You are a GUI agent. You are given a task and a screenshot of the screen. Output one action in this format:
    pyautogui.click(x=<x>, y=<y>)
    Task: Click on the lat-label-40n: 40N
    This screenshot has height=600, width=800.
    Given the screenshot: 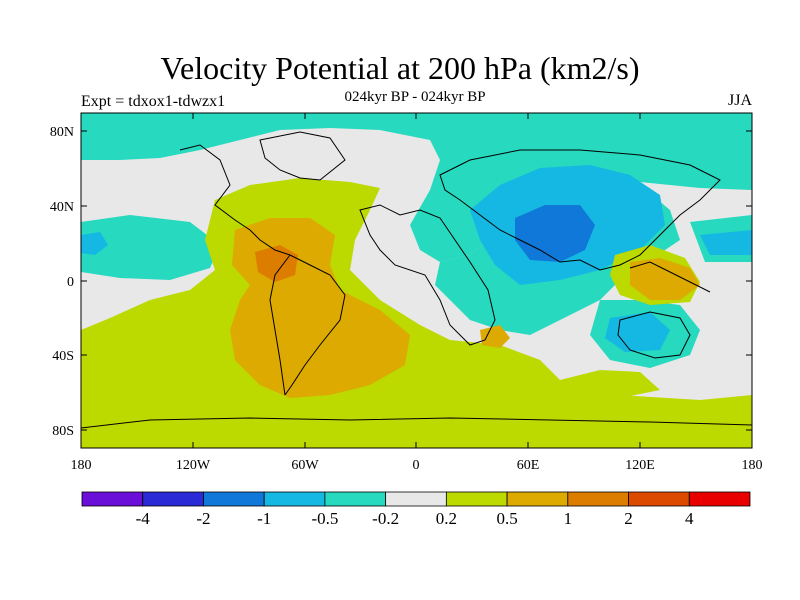 What is the action you would take?
    pyautogui.click(x=62, y=207)
    